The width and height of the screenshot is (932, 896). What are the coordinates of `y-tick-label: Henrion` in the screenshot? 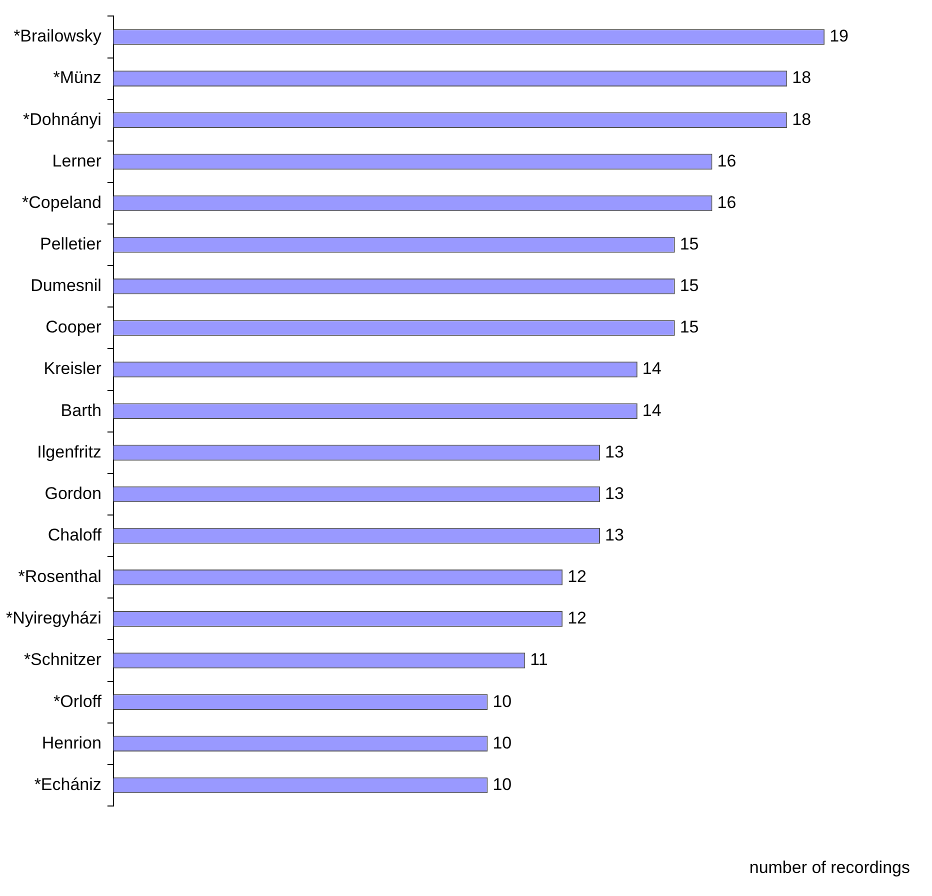 It's located at (72, 742).